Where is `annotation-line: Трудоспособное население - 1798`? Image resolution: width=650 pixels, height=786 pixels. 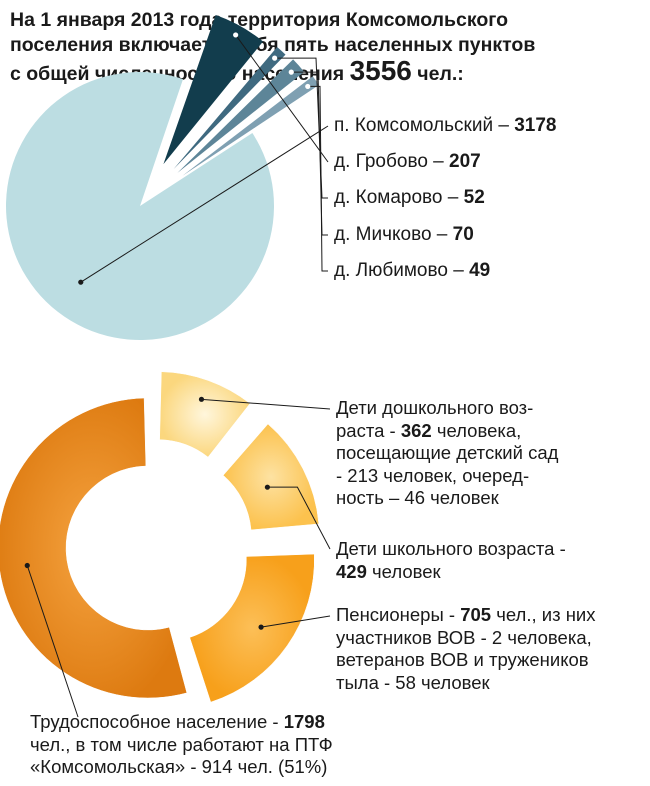 annotation-line: Трудоспособное население - 1798 is located at coordinates (181, 722).